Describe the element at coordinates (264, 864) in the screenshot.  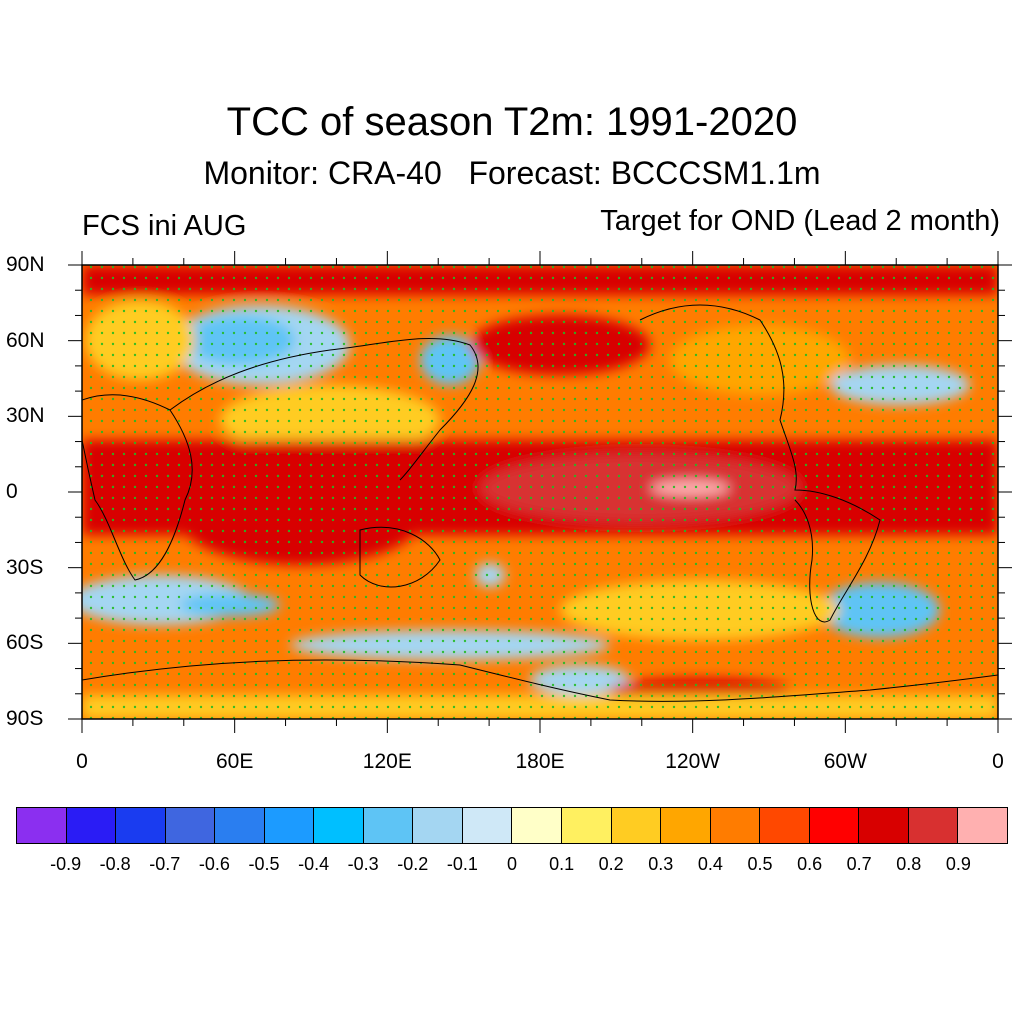
I see `colorbar-label: -0.5` at that location.